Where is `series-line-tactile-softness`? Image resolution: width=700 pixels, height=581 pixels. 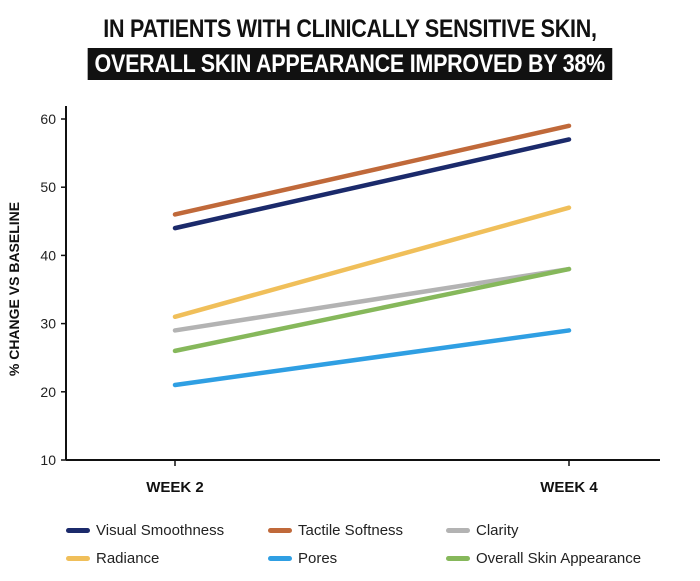
series-line-tactile-softness is located at coordinates (372, 170).